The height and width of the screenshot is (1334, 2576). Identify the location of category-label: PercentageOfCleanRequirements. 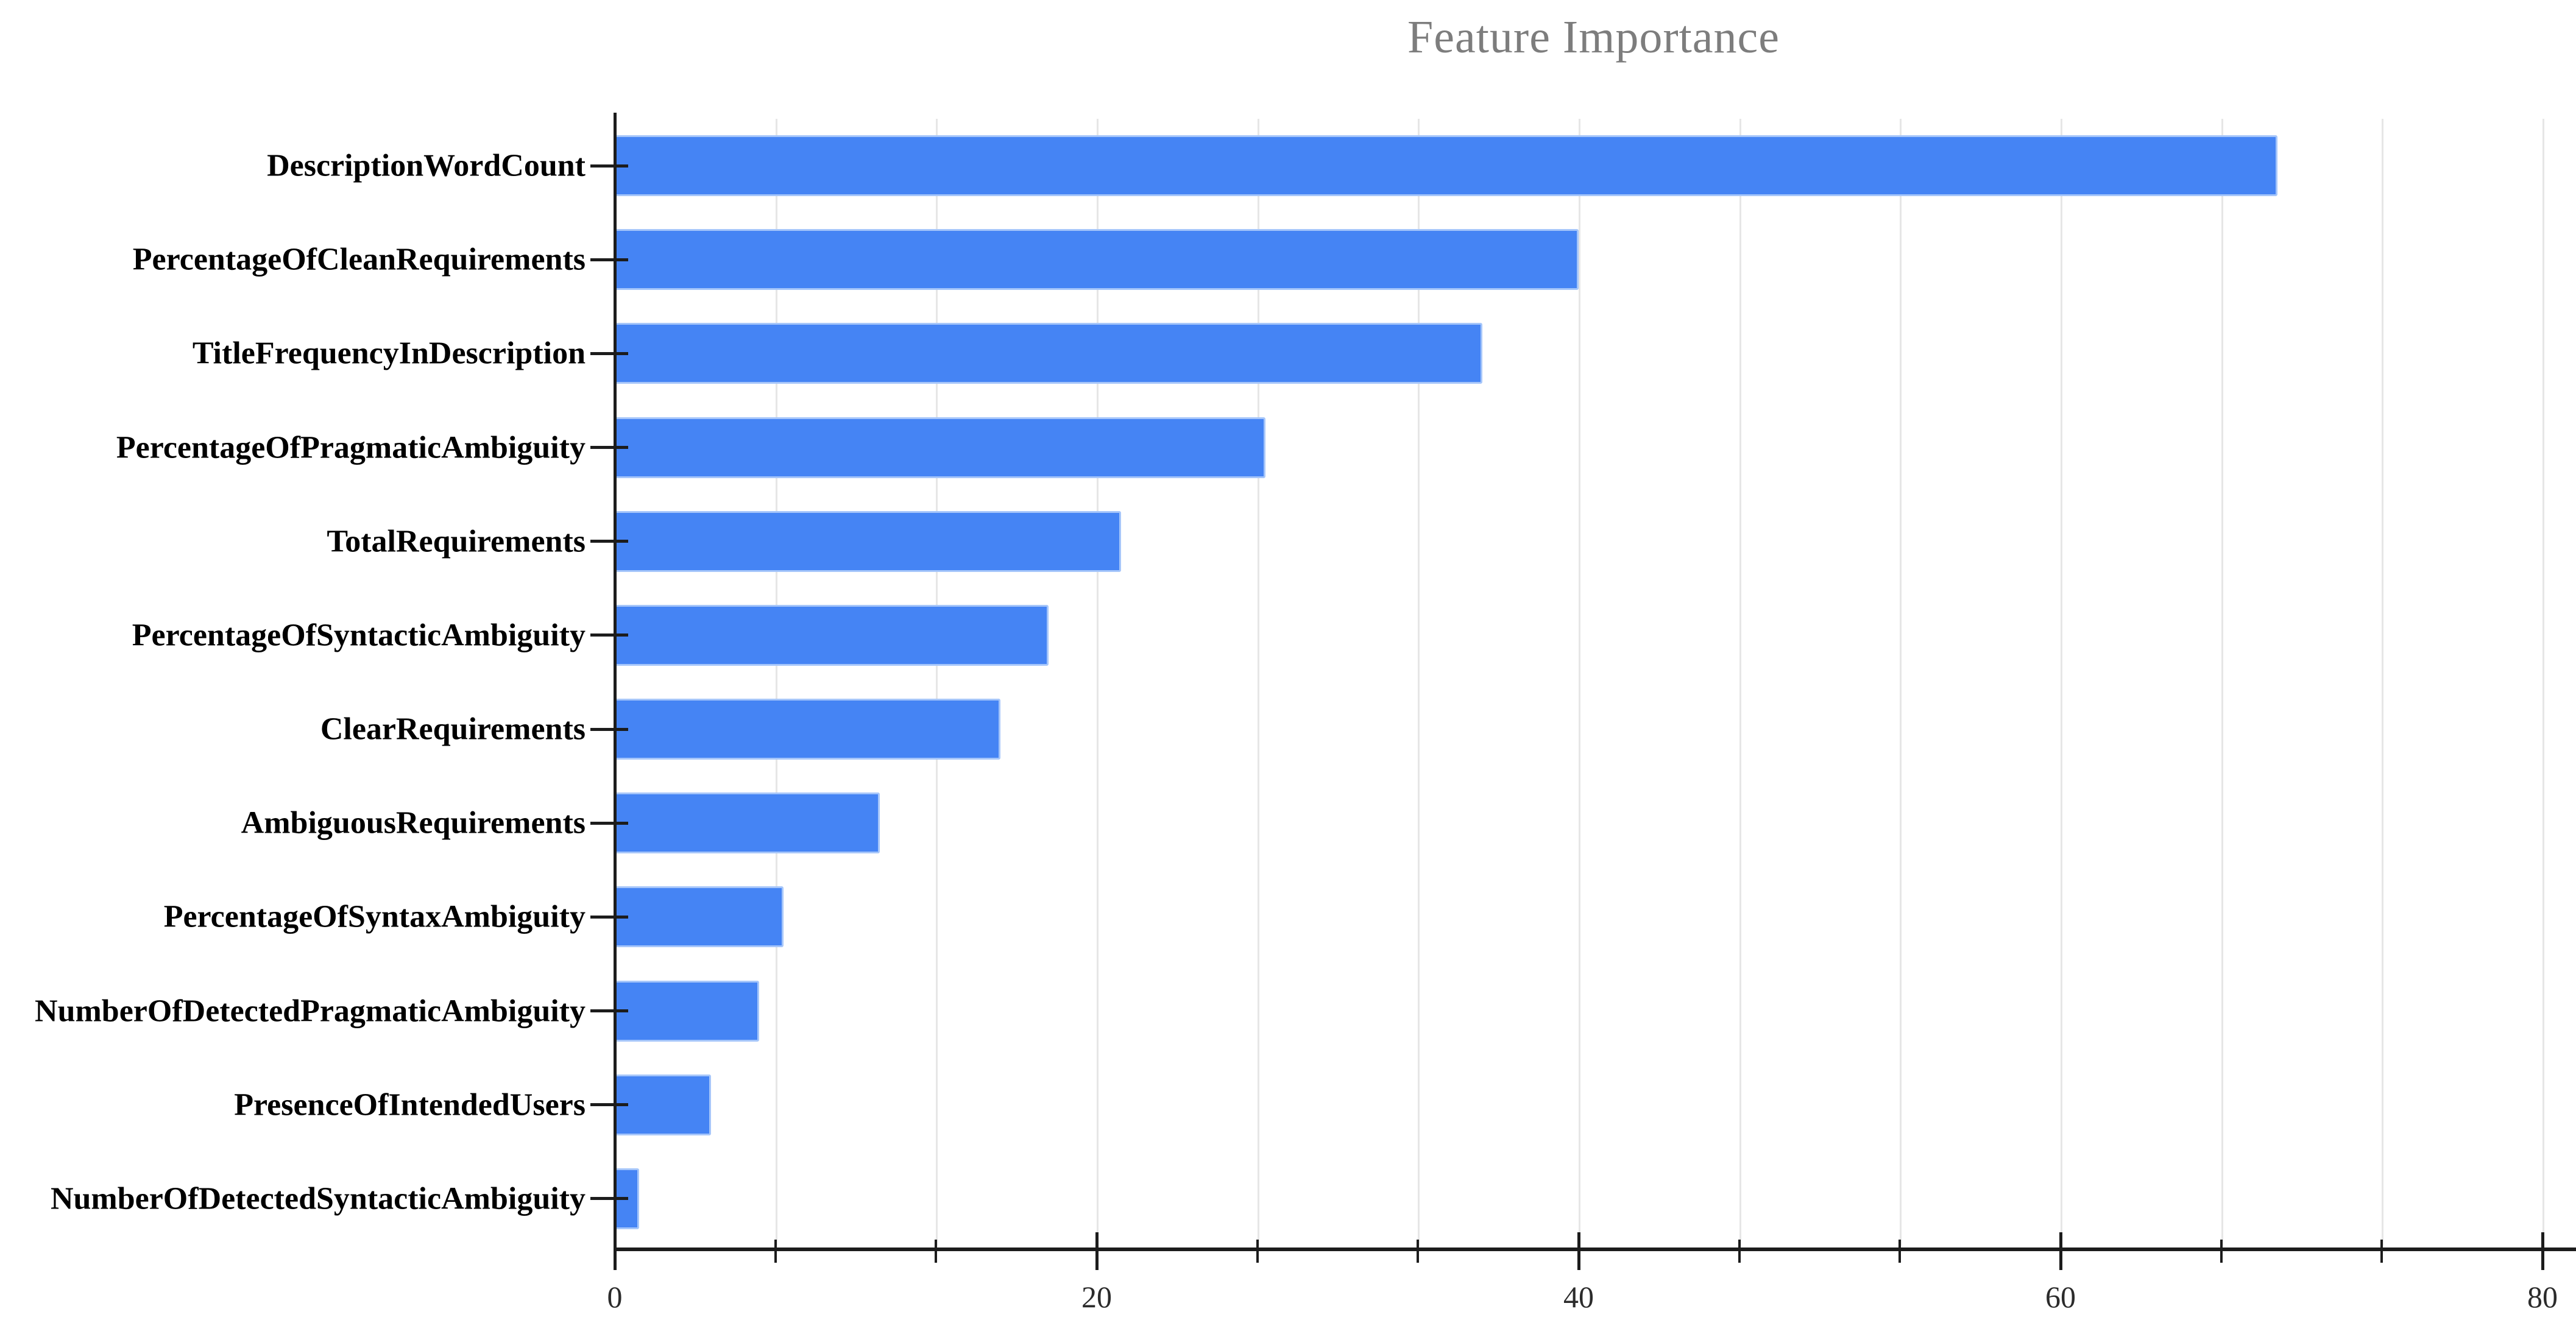
(359, 259).